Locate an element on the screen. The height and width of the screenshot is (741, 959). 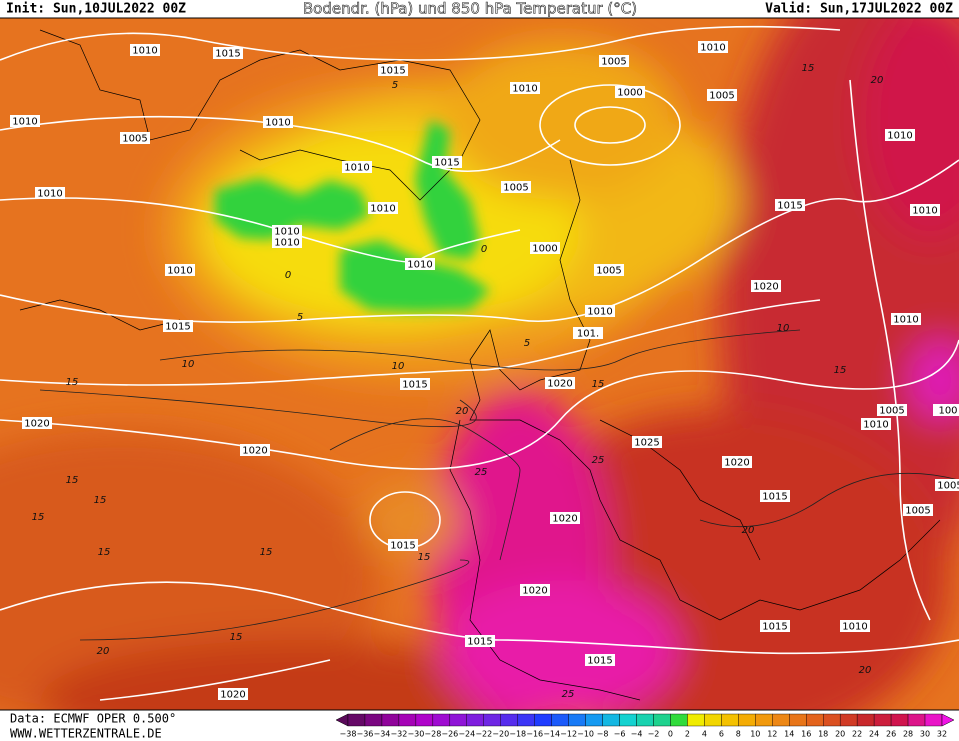
isobar-label: 1000 is located at coordinates (629, 93).